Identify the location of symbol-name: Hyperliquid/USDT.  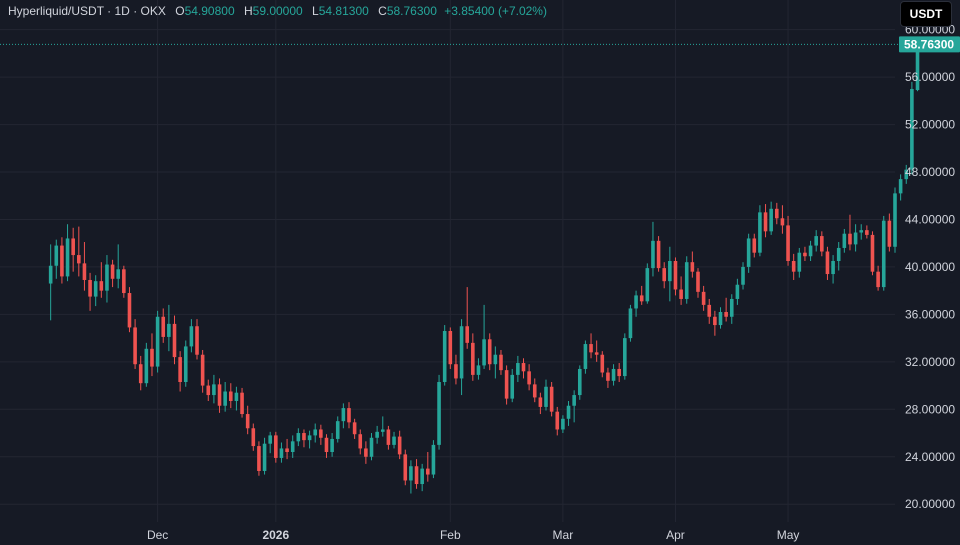
(56, 11).